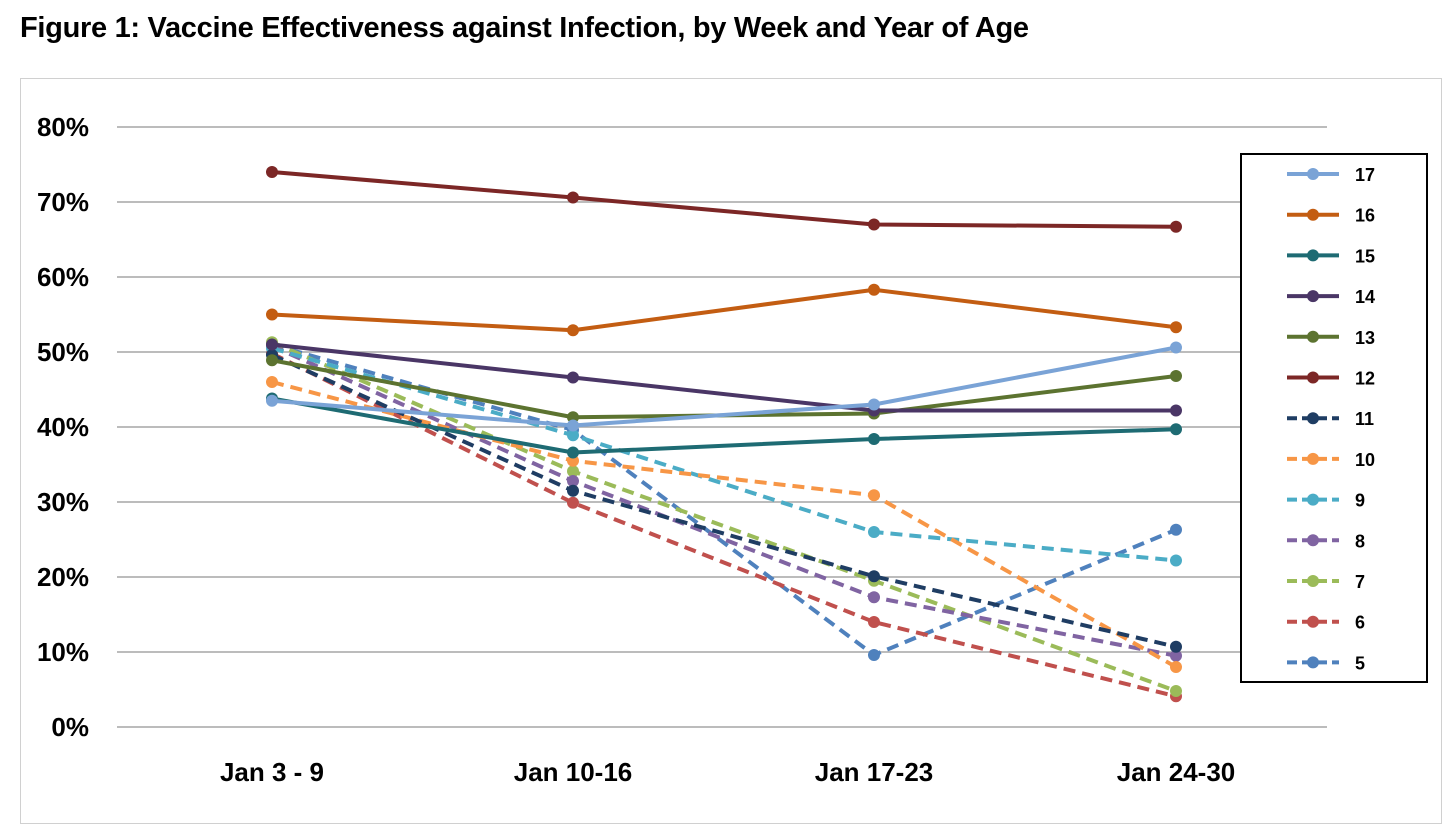 Image resolution: width=1456 pixels, height=839 pixels. What do you see at coordinates (63, 277) in the screenshot?
I see `y-tick-label: 60%` at bounding box center [63, 277].